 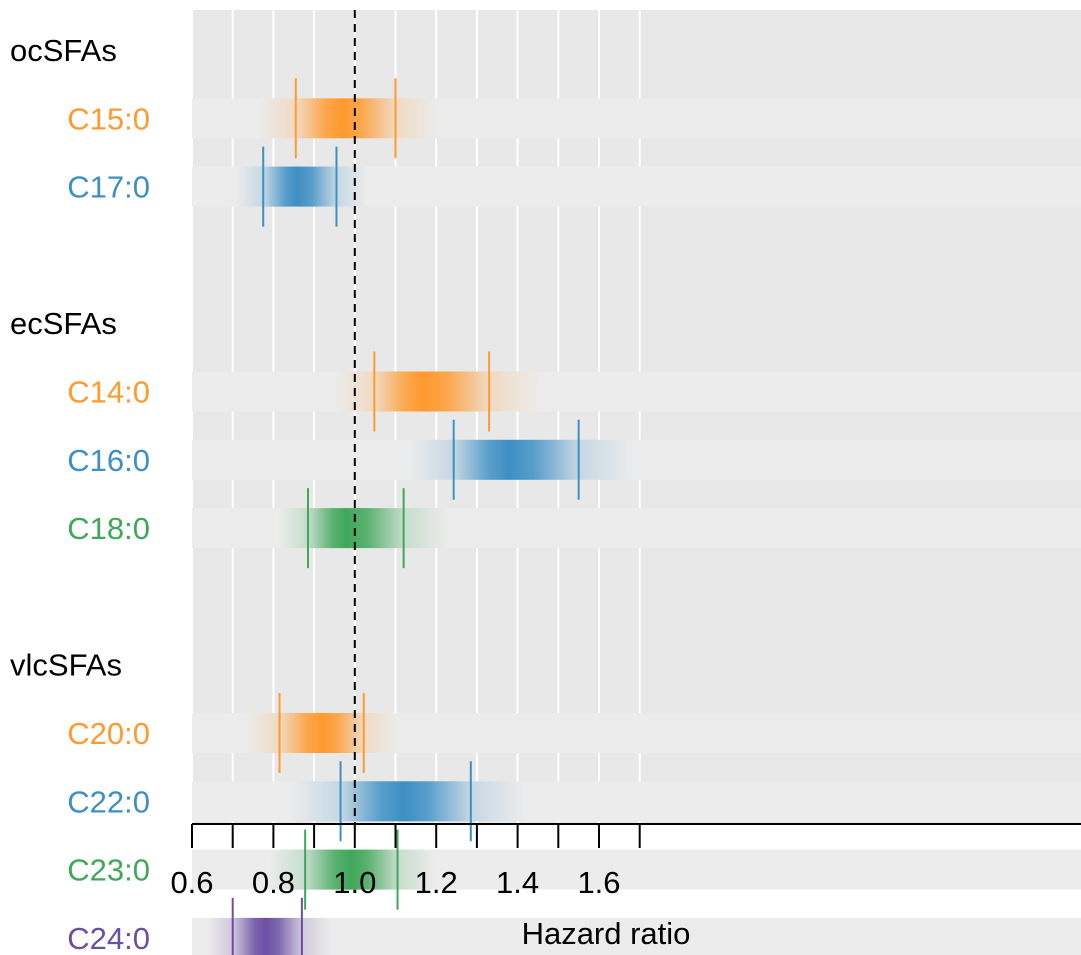 What do you see at coordinates (108, 392) in the screenshot?
I see `row-label: C14:0` at bounding box center [108, 392].